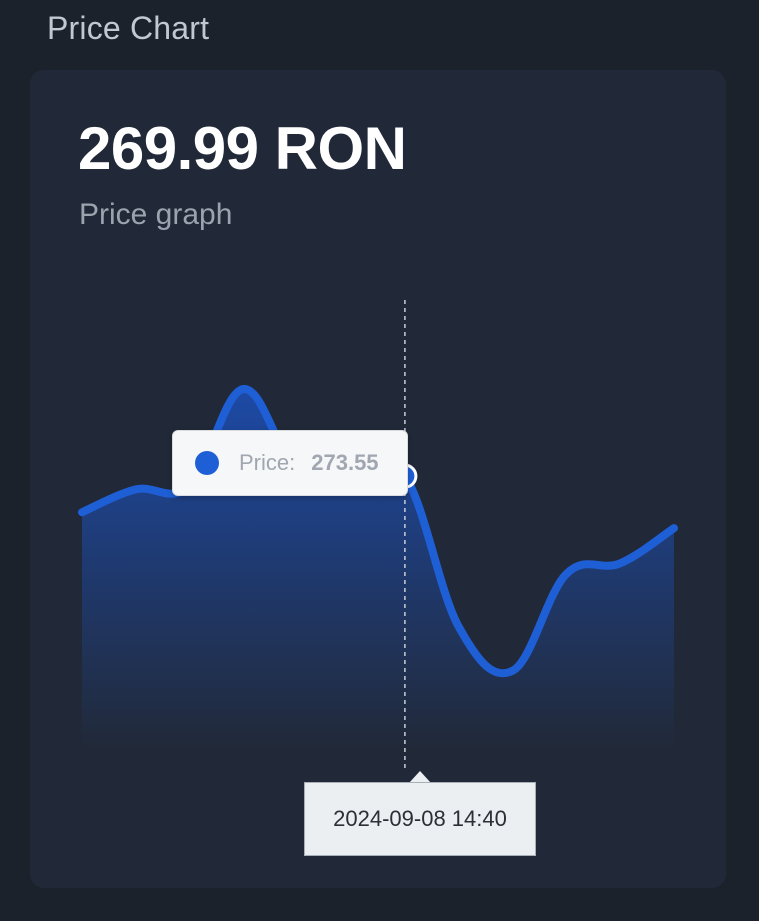  I want to click on series-dot-icon, so click(207, 463).